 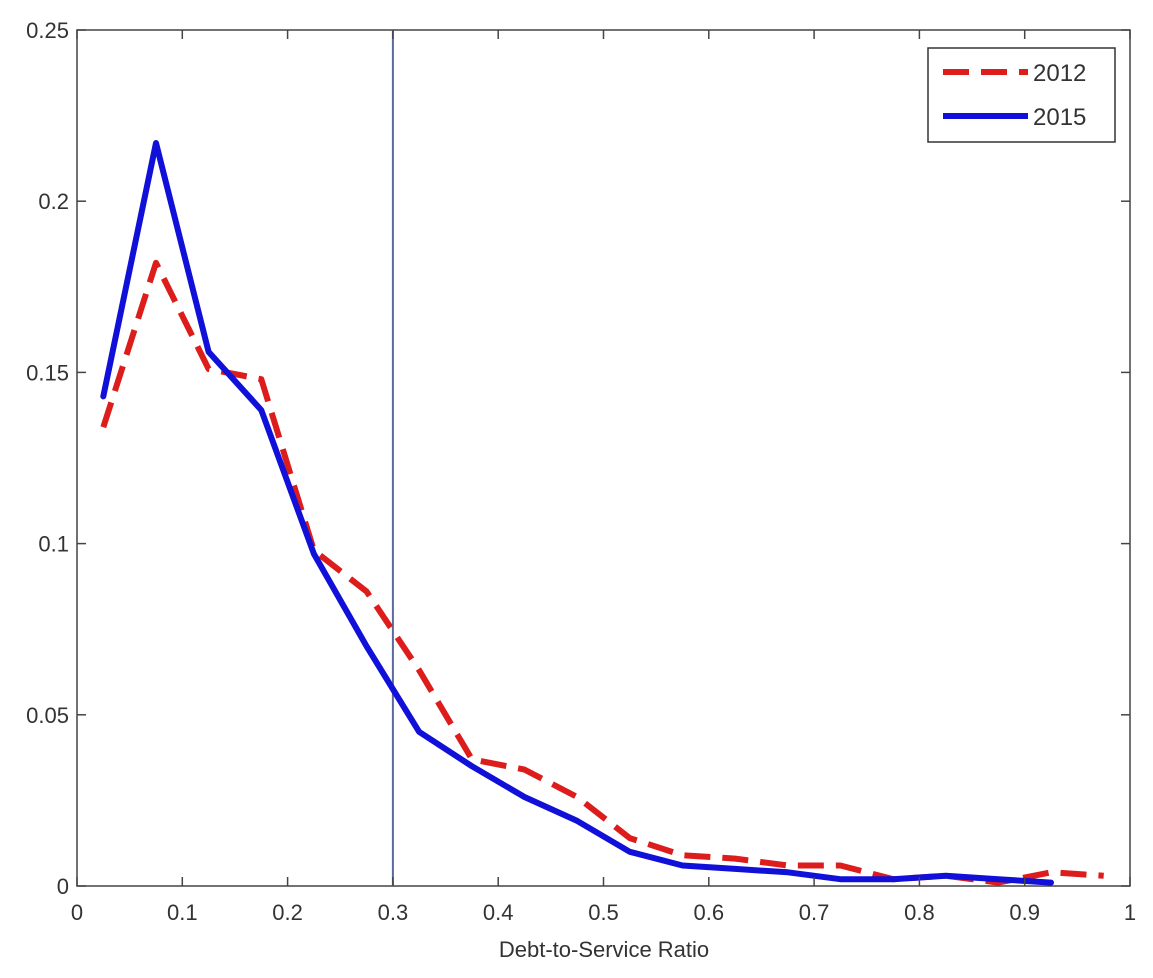 What do you see at coordinates (287, 912) in the screenshot?
I see `x-tick-label: 0.2` at bounding box center [287, 912].